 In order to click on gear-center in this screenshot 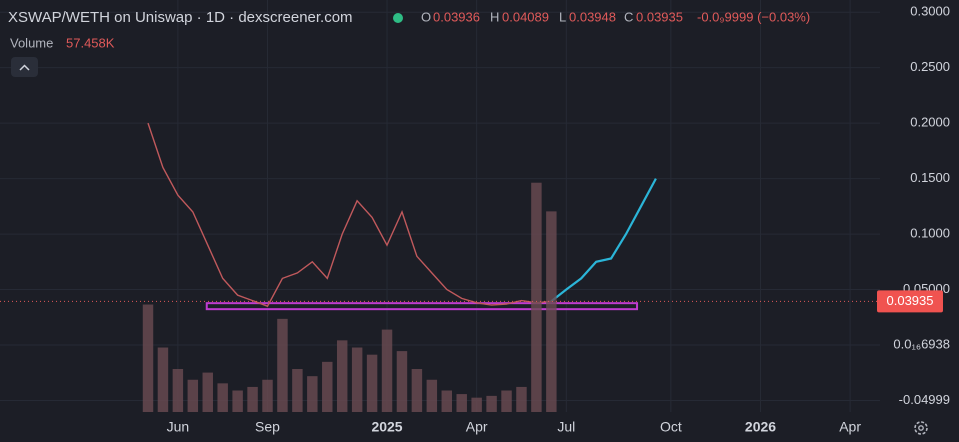, I will do `click(921, 428)`.